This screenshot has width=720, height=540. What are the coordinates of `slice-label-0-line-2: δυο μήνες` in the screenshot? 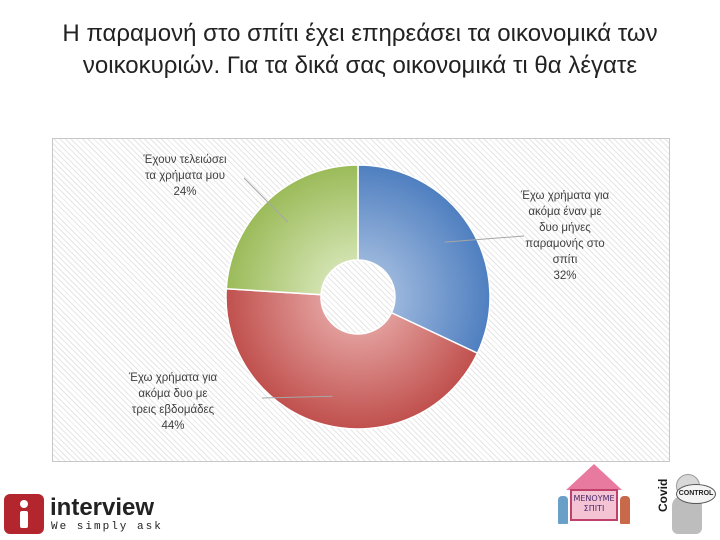 It's located at (565, 228).